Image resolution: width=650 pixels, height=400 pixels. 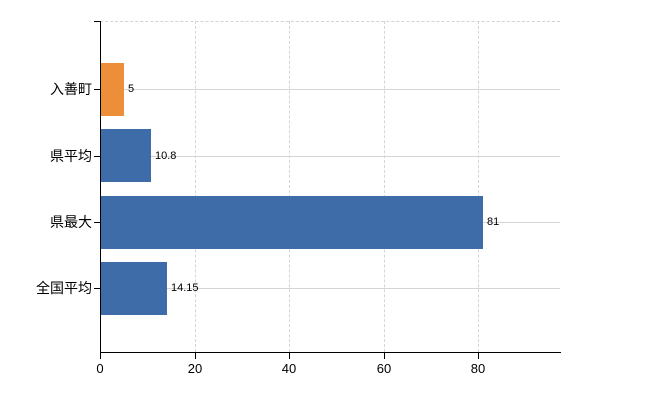 I want to click on plot-top-border, so click(x=330, y=21).